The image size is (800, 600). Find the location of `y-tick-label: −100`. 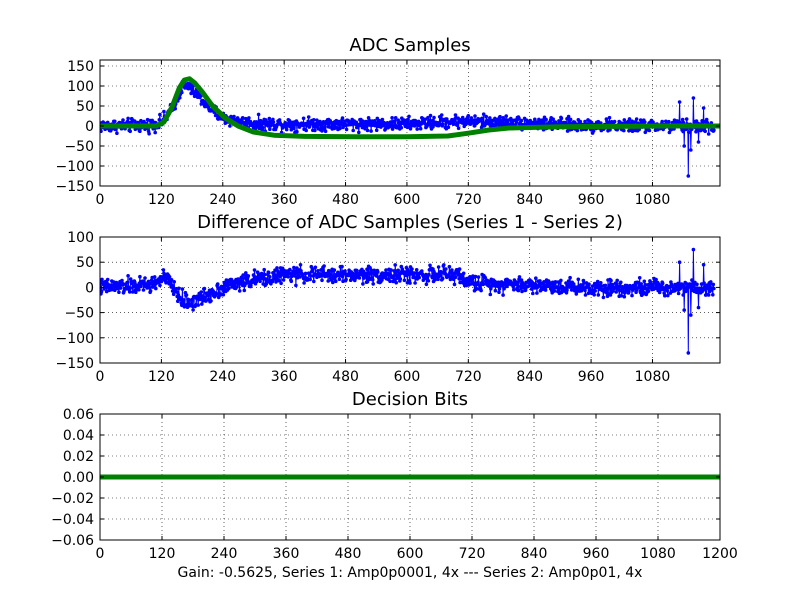

y-tick-label: −100 is located at coordinates (75, 167).